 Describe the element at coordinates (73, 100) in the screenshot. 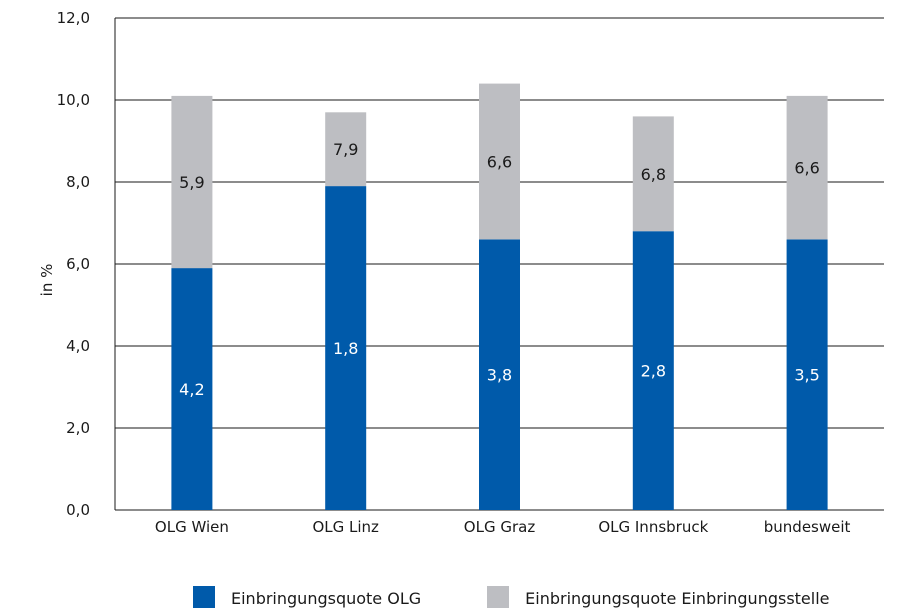

I see `y-tick-label: 10,0` at that location.